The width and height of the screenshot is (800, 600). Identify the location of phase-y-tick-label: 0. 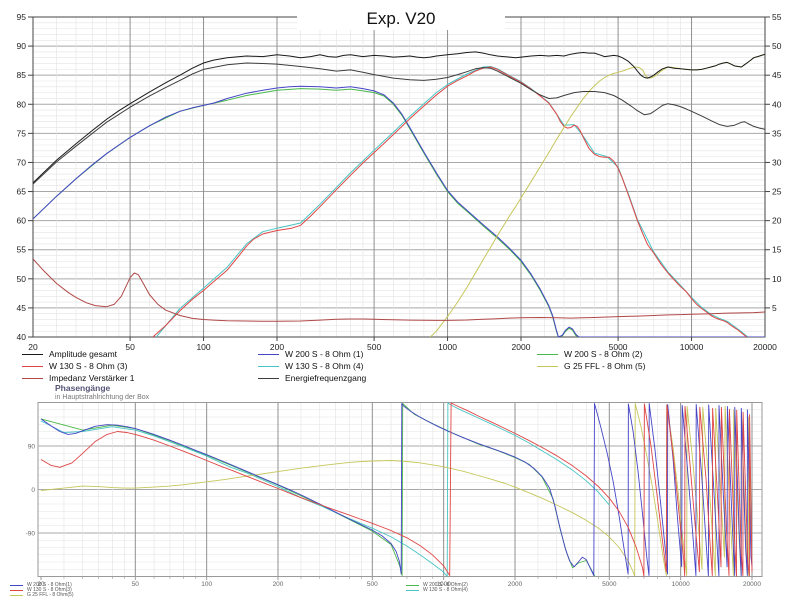
(33, 490).